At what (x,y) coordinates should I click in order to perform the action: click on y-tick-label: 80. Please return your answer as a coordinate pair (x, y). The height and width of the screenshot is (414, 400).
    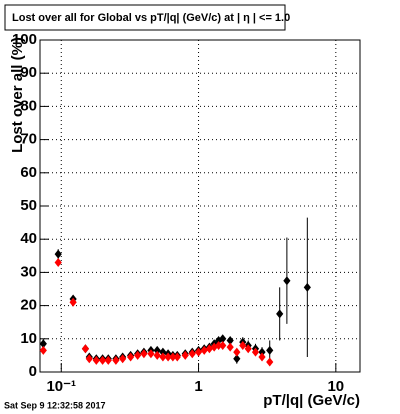
    Looking at the image, I should click on (28, 105).